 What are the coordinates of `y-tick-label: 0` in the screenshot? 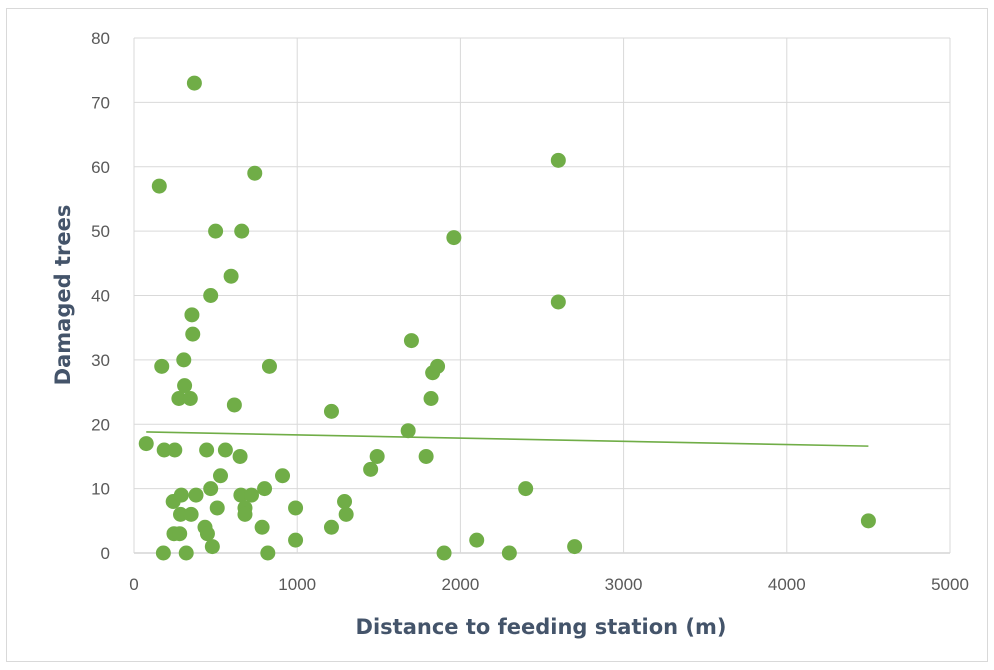 It's located at (105, 553).